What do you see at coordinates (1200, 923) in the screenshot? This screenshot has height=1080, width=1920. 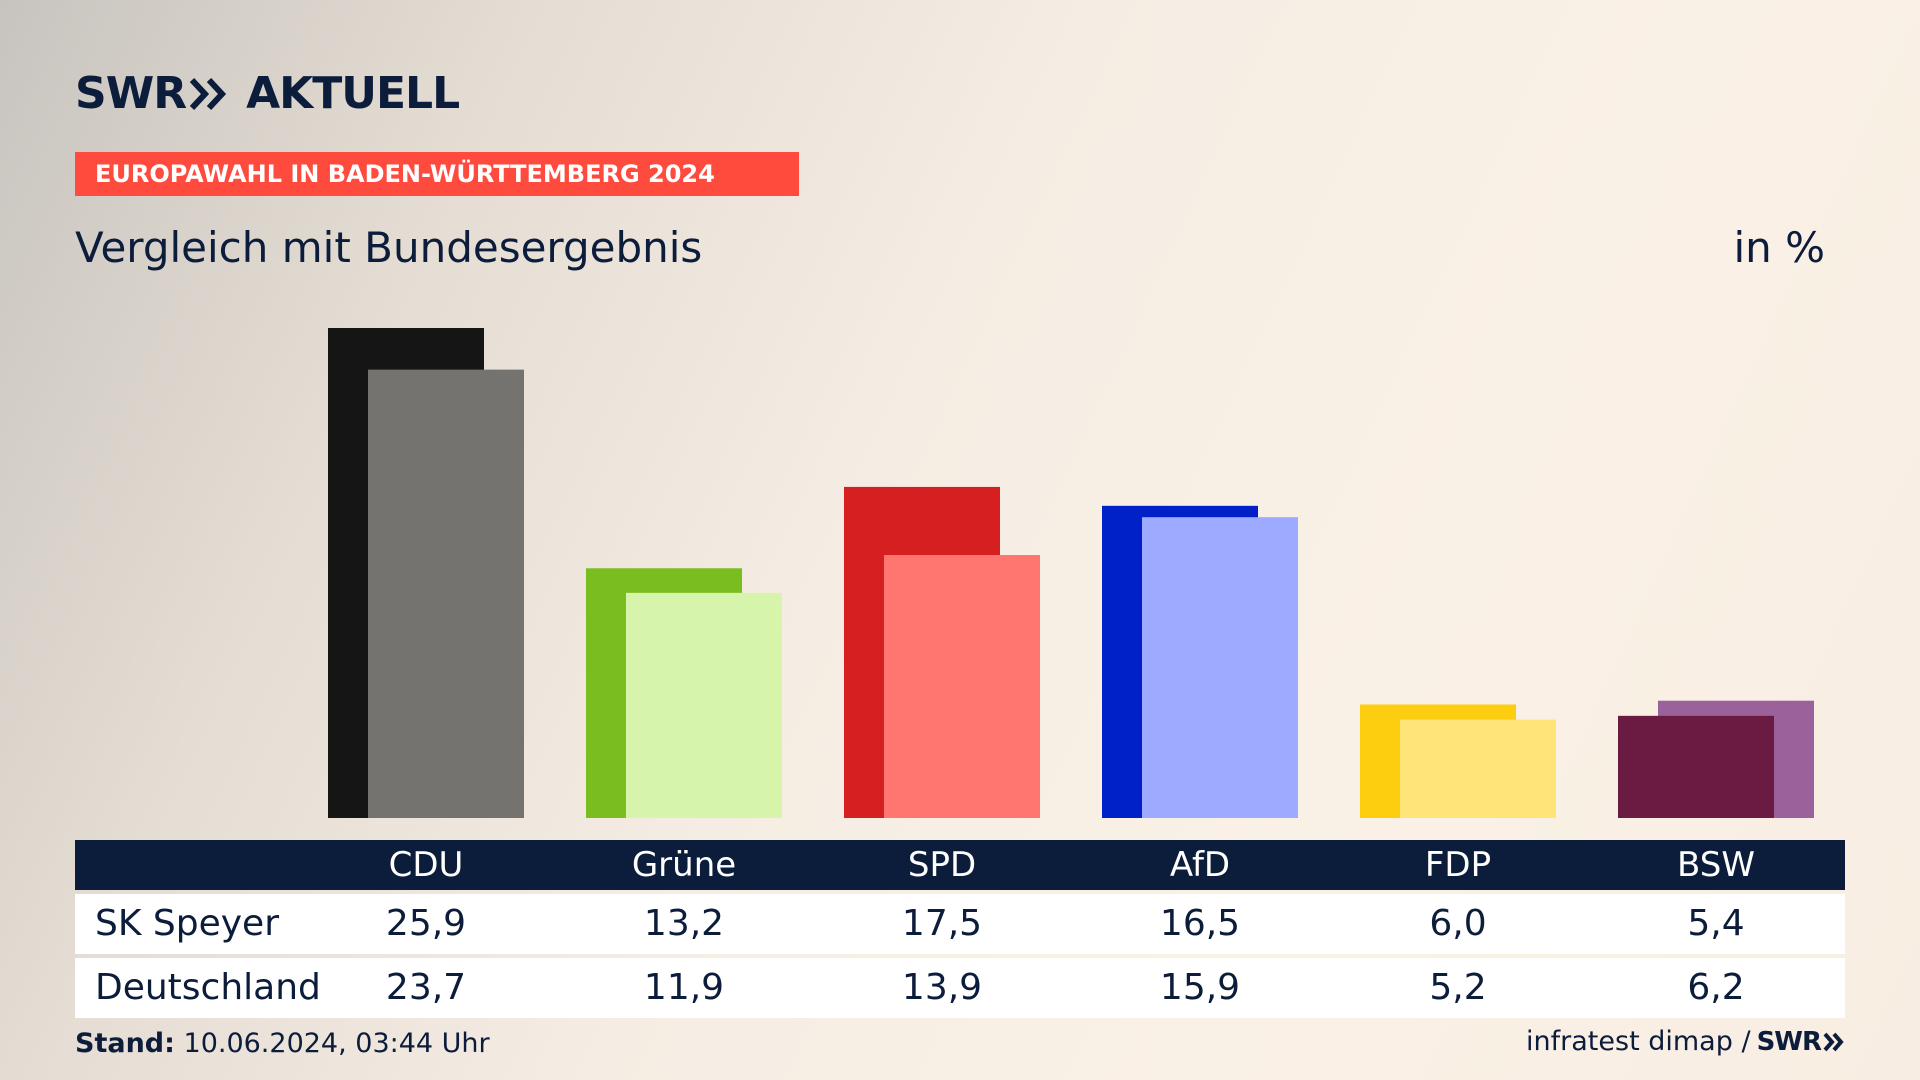 I see `value-cell-sk-speyer-afd: 16,5` at bounding box center [1200, 923].